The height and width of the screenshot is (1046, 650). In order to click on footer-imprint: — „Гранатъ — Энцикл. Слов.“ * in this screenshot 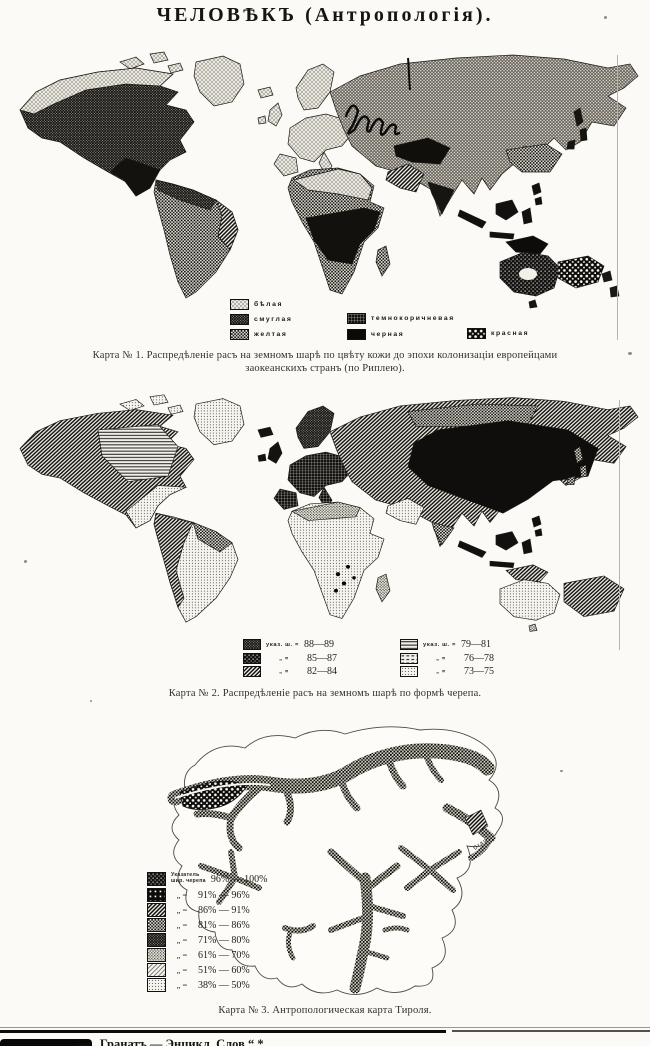, I will do `click(171, 1041)`.